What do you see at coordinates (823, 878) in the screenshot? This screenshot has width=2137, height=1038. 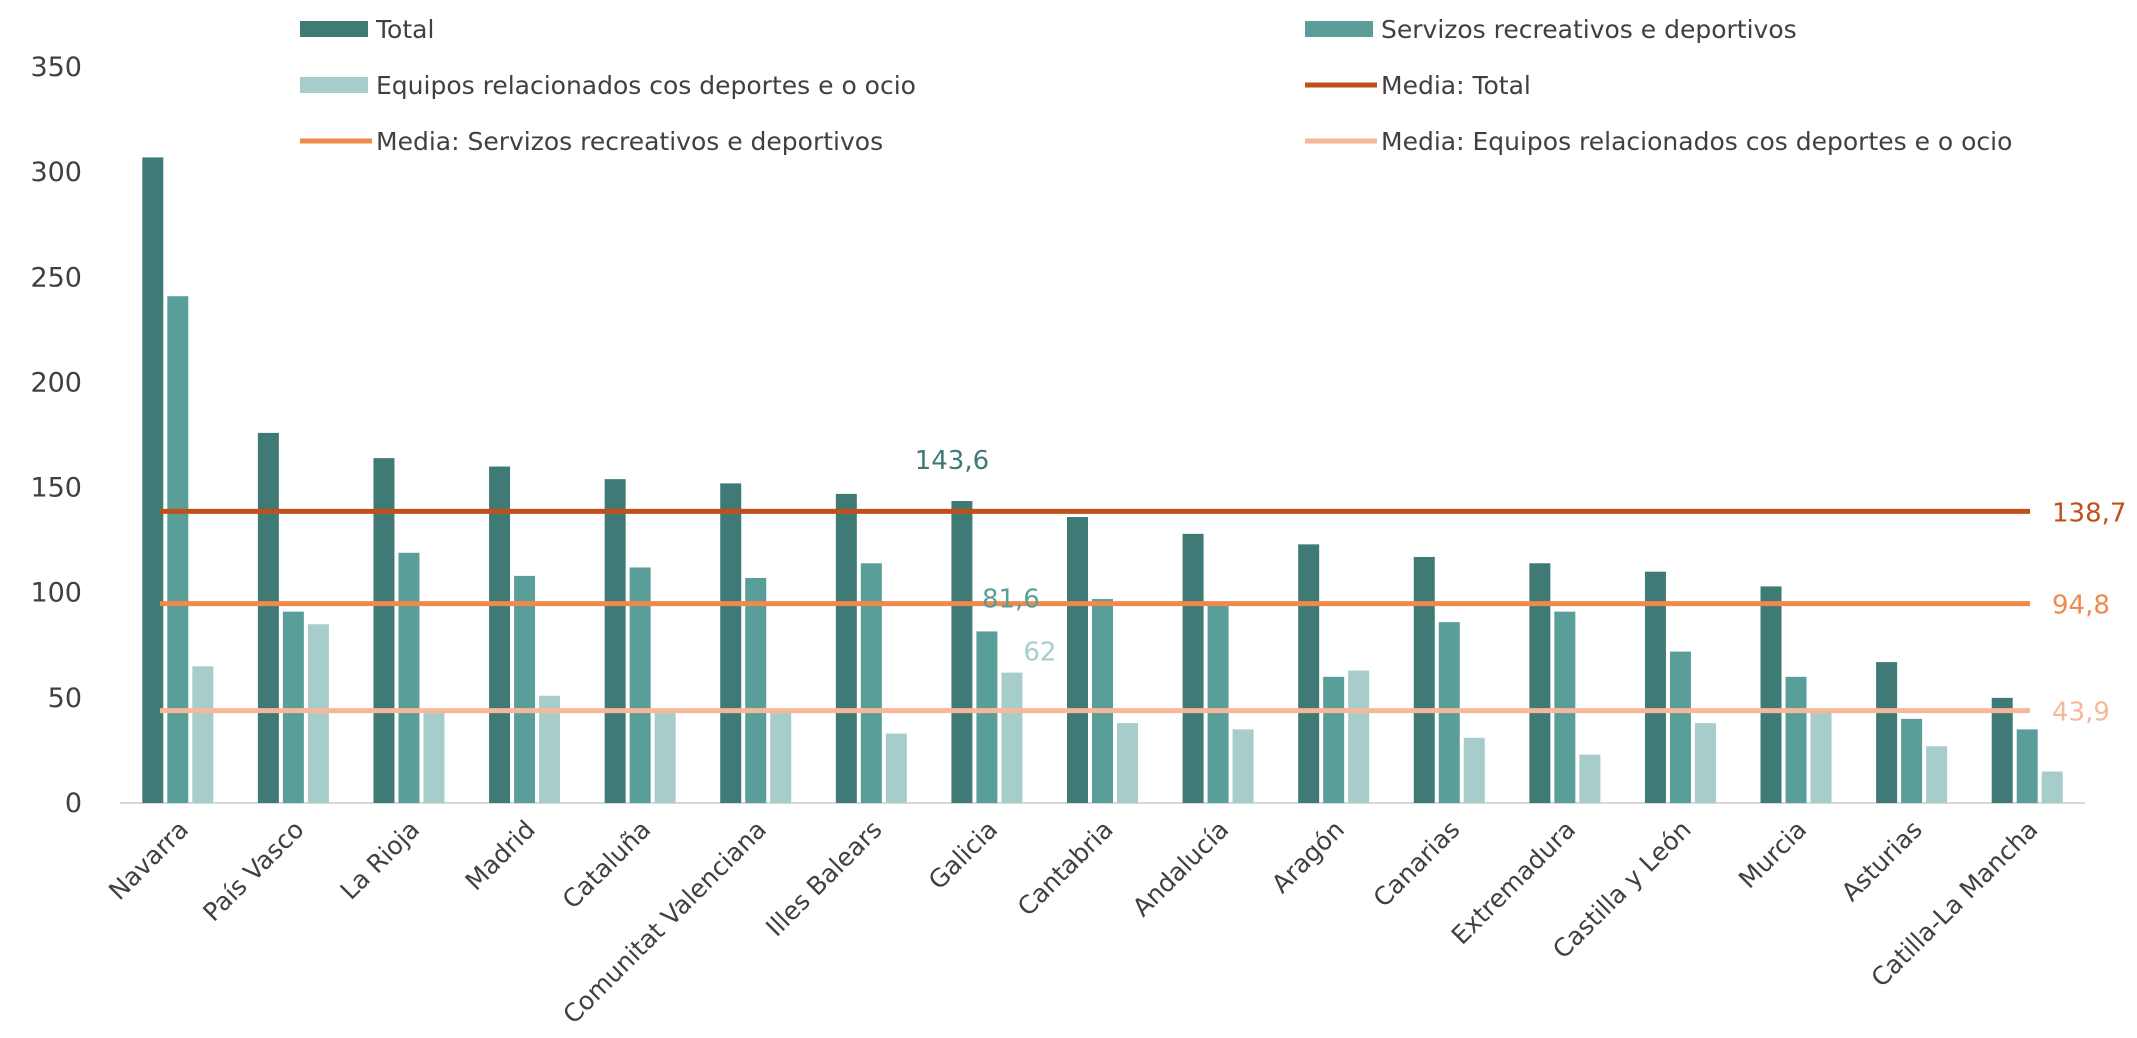 I see `x-tick-label: Illes Balears` at bounding box center [823, 878].